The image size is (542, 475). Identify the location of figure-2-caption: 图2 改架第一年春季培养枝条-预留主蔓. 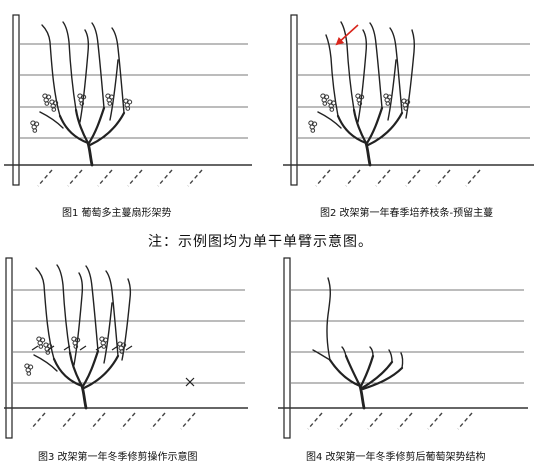
(407, 213).